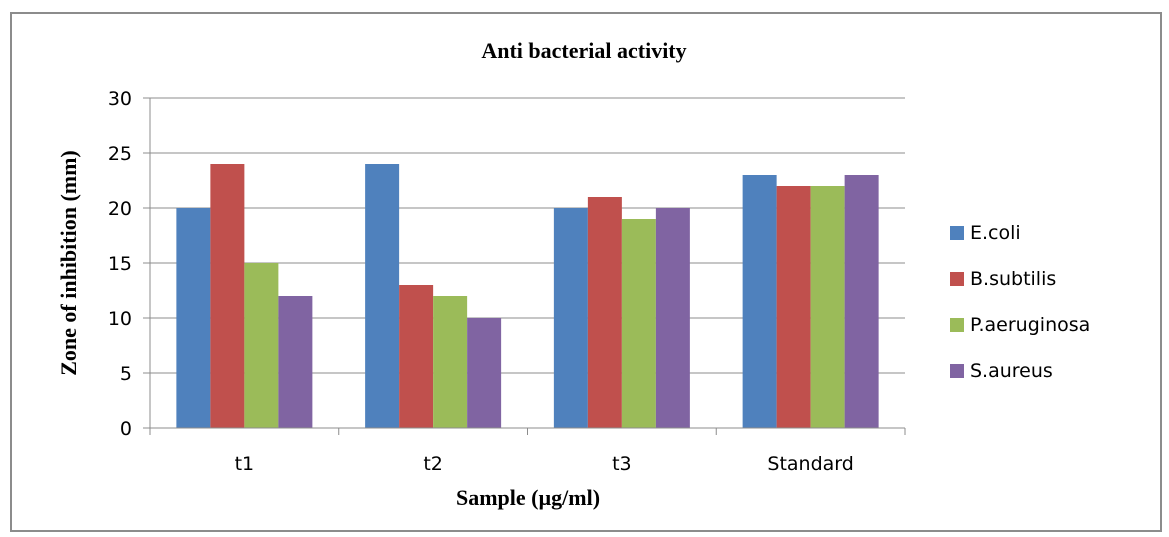 The image size is (1169, 537). What do you see at coordinates (416, 356) in the screenshot?
I see `bar-b-subtilis-t2` at bounding box center [416, 356].